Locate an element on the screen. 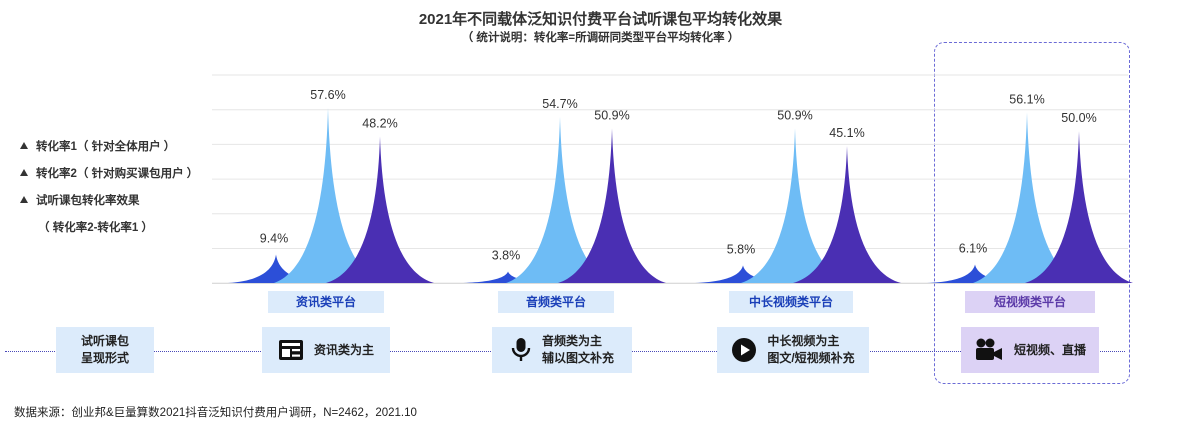 The width and height of the screenshot is (1201, 429). category-label-info: 资讯类平台 is located at coordinates (326, 302).